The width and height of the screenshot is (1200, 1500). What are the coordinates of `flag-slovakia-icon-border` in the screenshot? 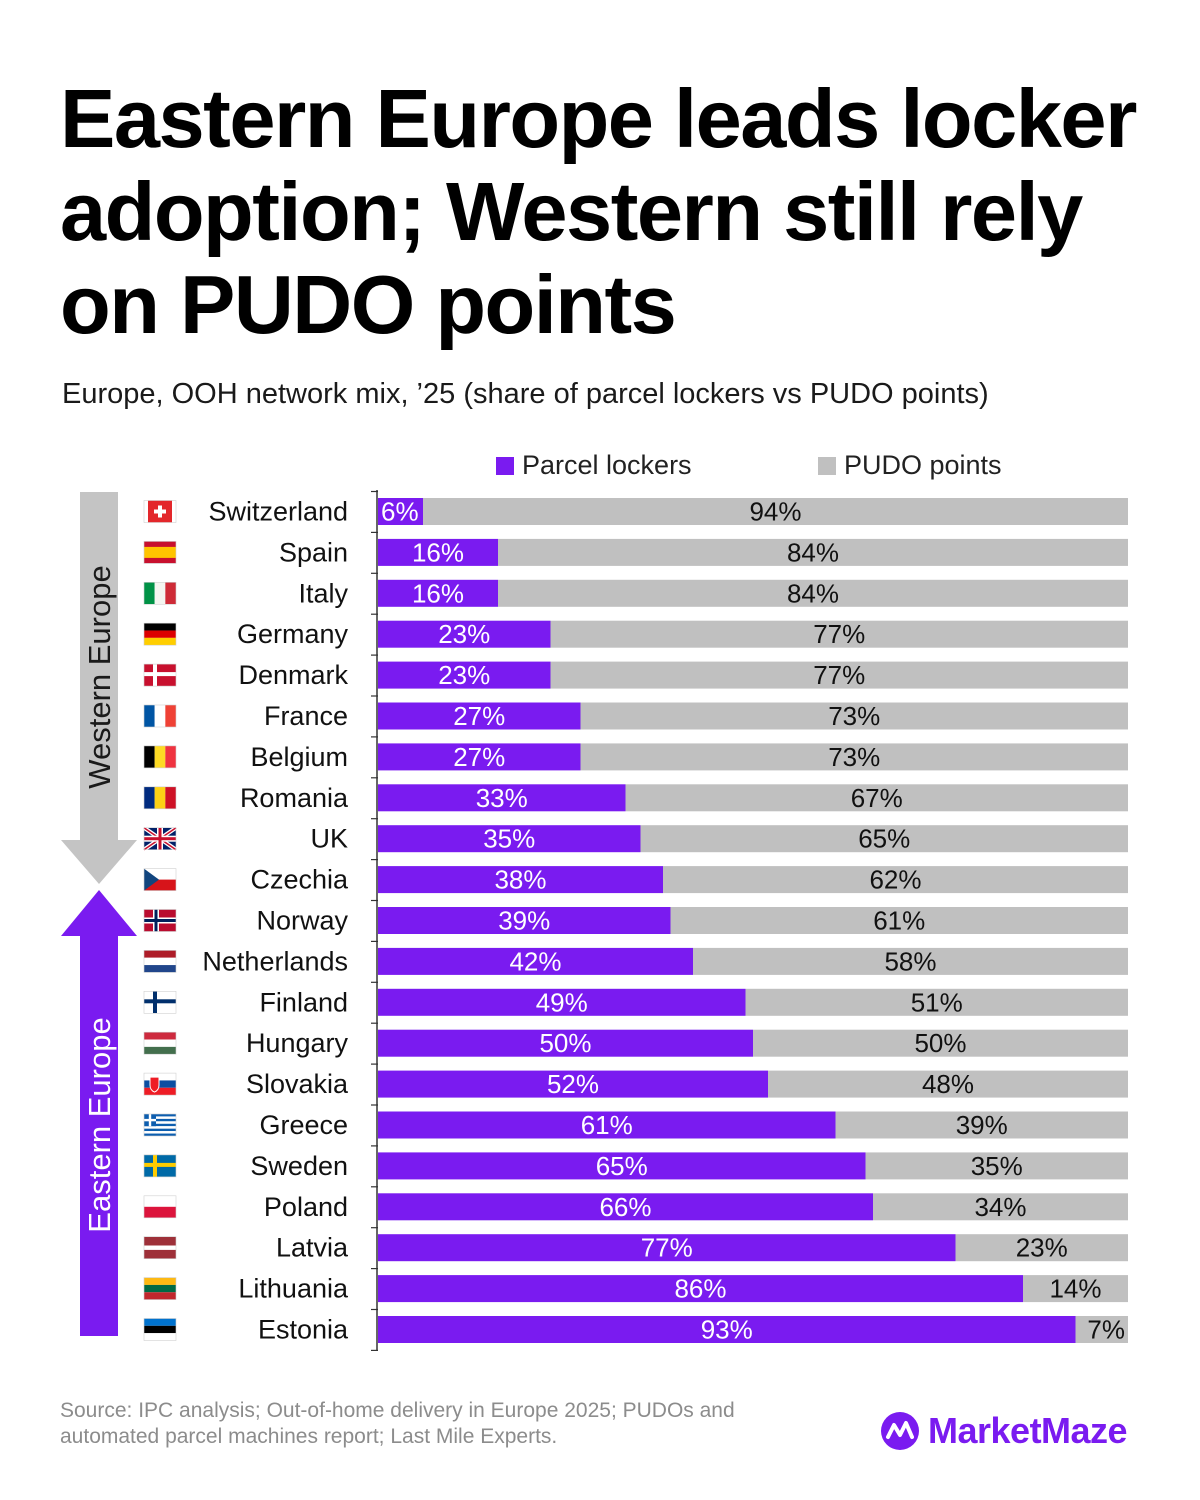 It's located at (160, 1084).